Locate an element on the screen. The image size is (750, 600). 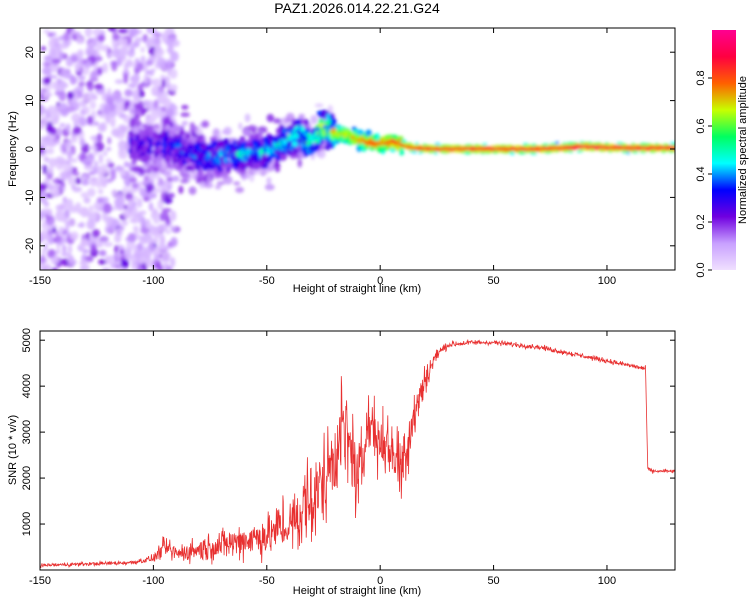
colorbar-tick-label: 0.2 is located at coordinates (701, 221).